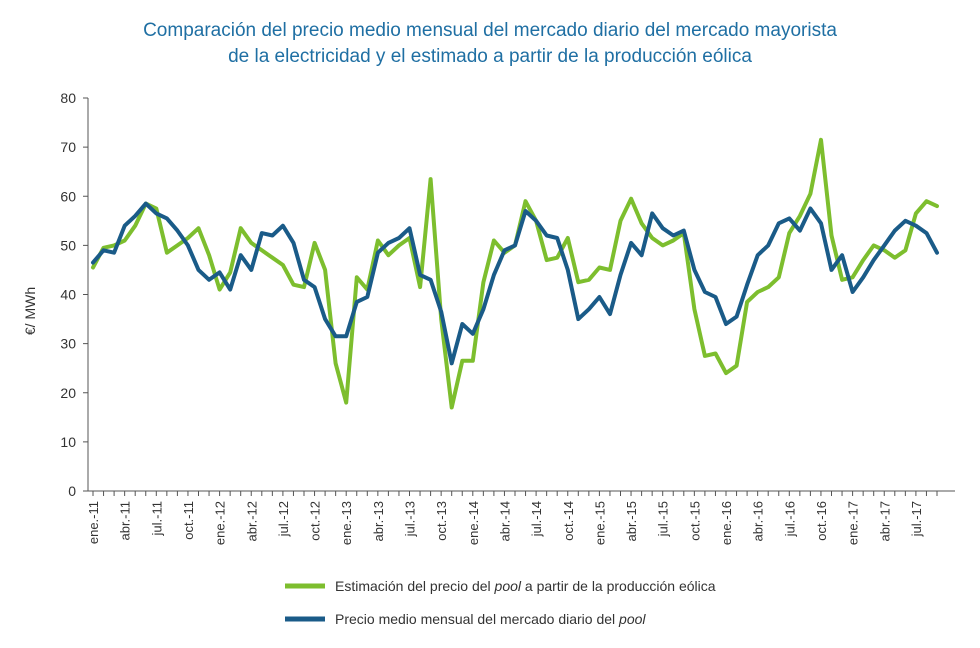 This screenshot has width=980, height=648. What do you see at coordinates (68, 344) in the screenshot?
I see `y-tick-label: 30` at bounding box center [68, 344].